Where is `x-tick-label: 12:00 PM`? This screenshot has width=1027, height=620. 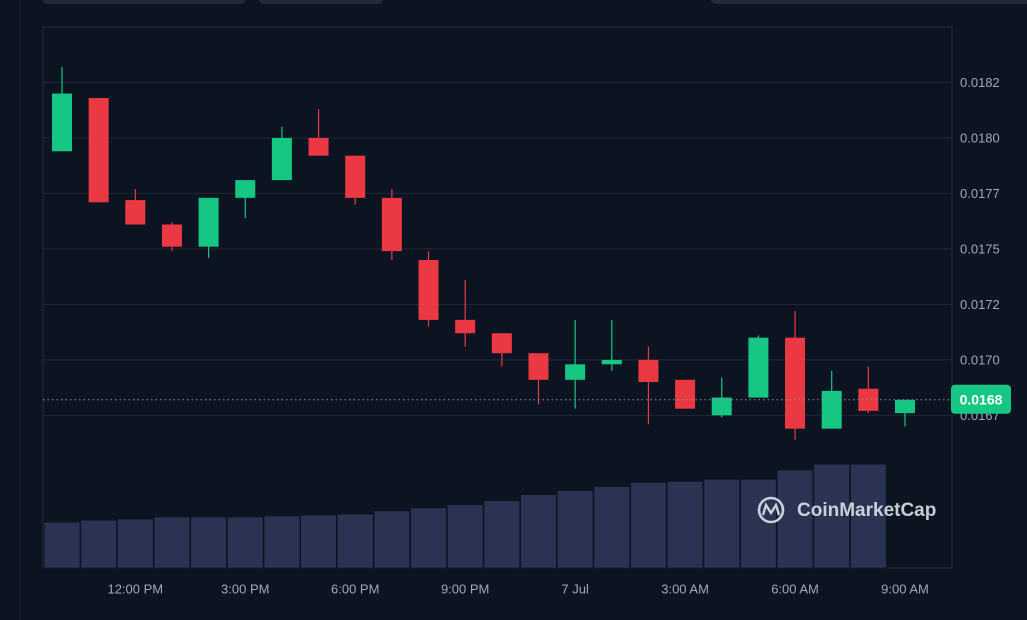 x-tick-label: 12:00 PM is located at coordinates (135, 588).